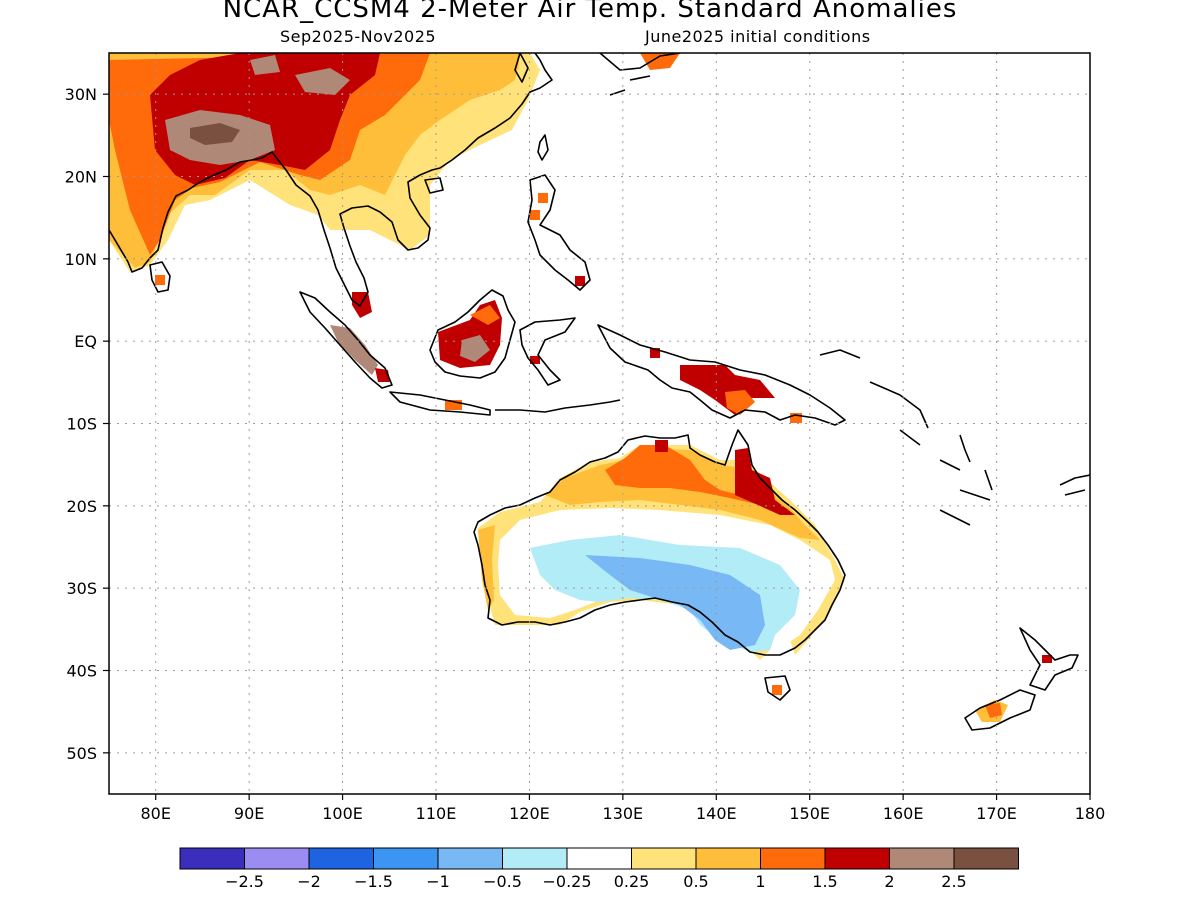  Describe the element at coordinates (695, 881) in the screenshot. I see `colorbar-label: 0.5` at that location.